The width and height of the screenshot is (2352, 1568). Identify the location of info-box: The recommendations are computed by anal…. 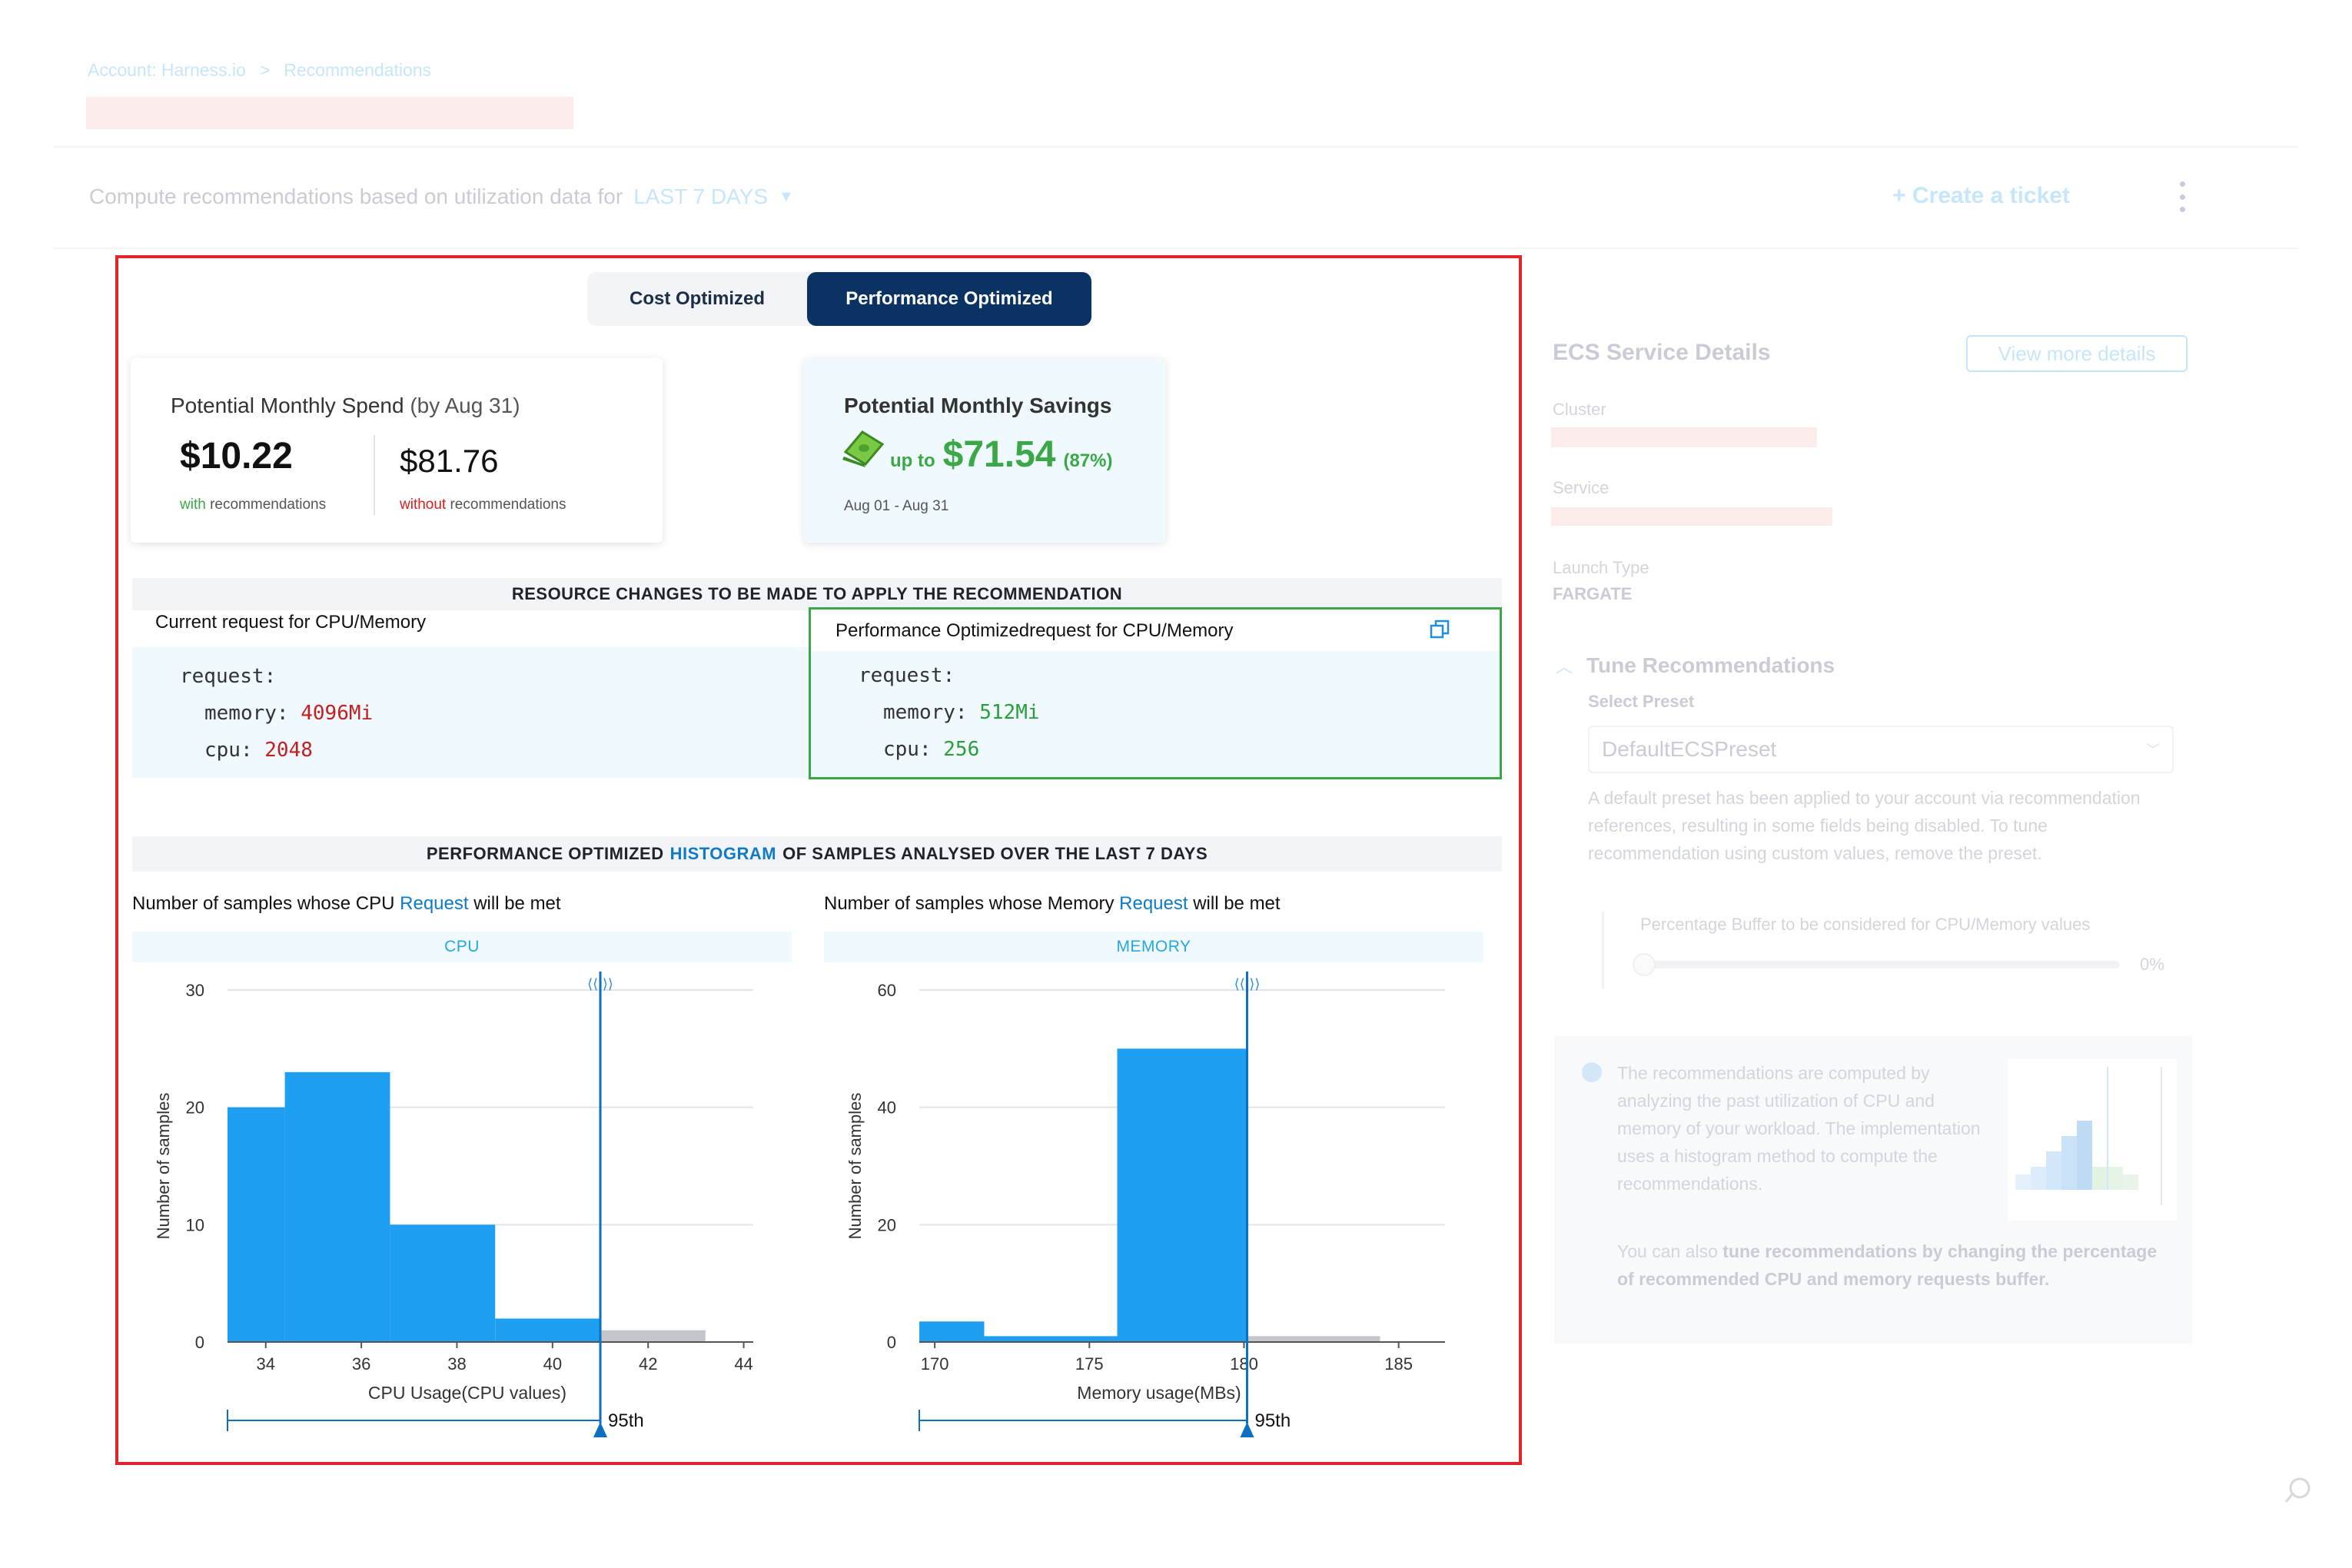
(1873, 1190).